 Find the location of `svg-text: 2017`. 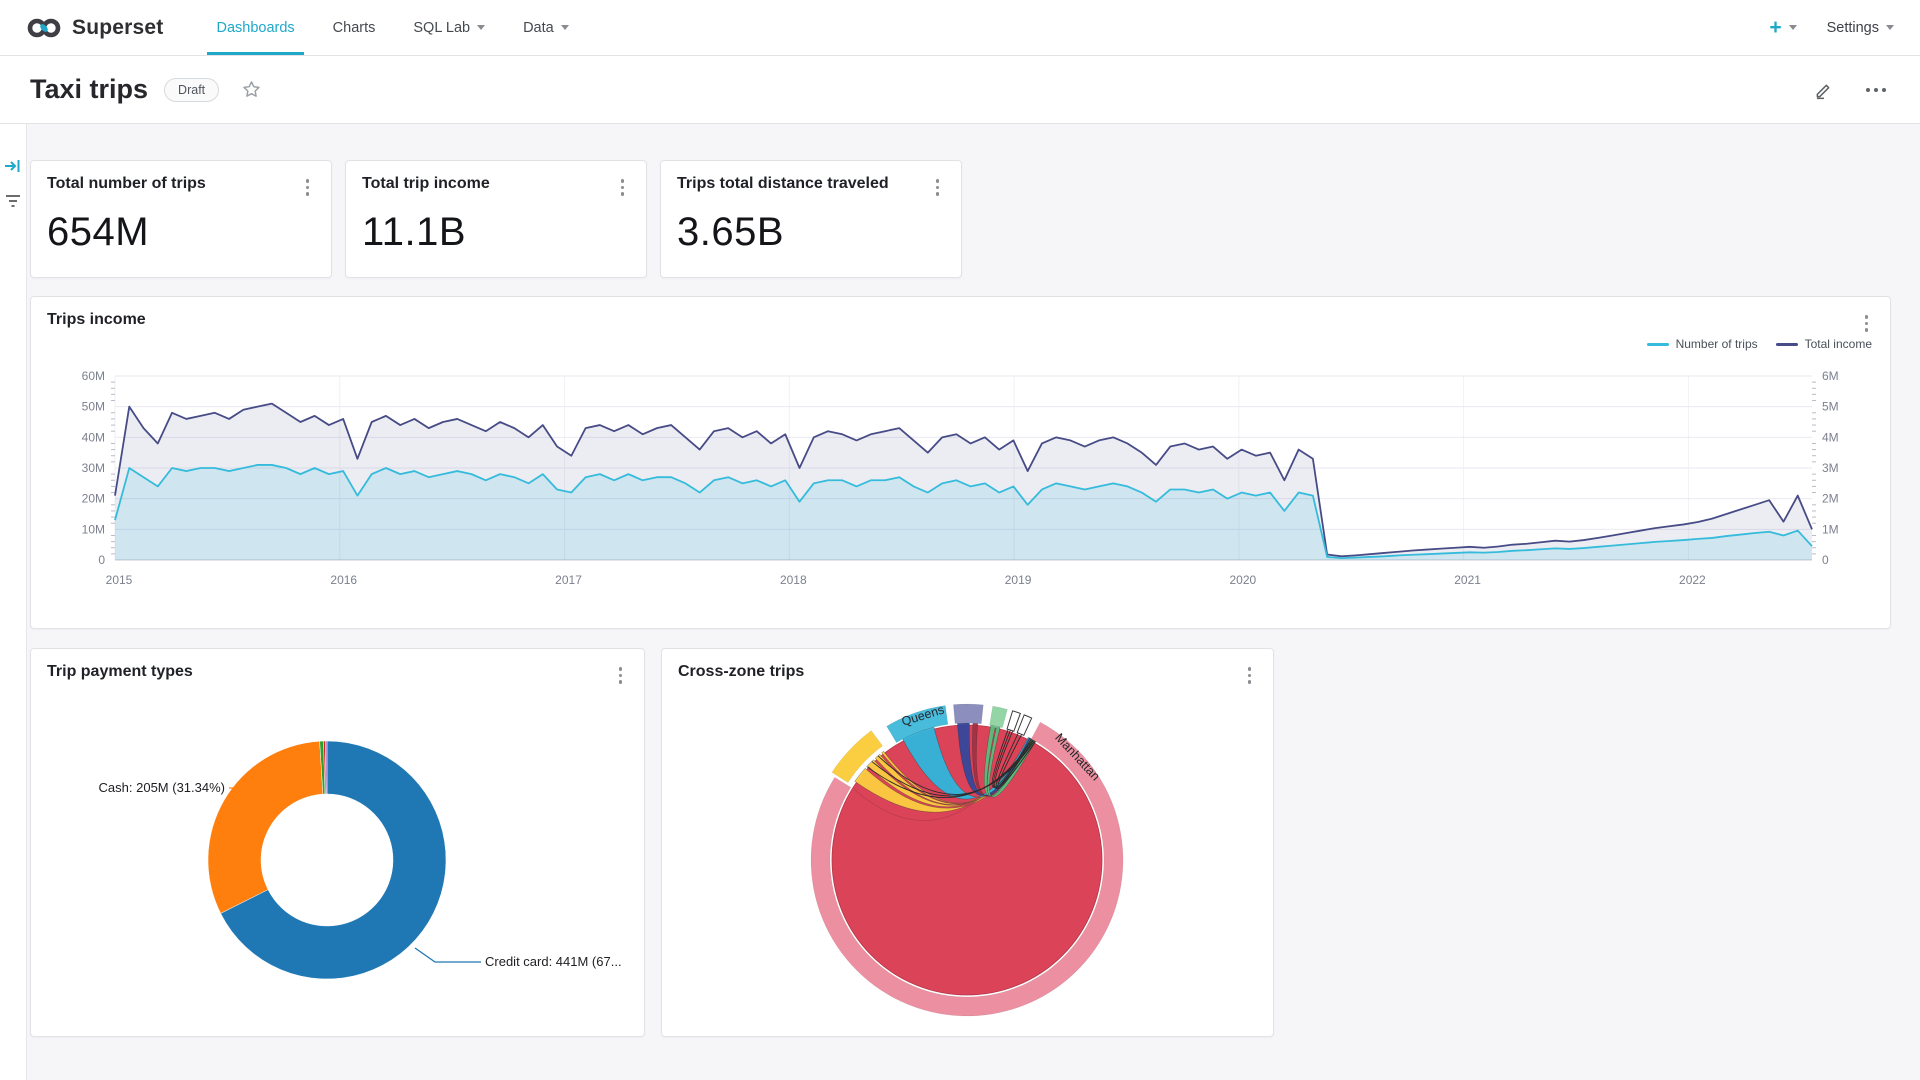

svg-text: 2017 is located at coordinates (568, 580).